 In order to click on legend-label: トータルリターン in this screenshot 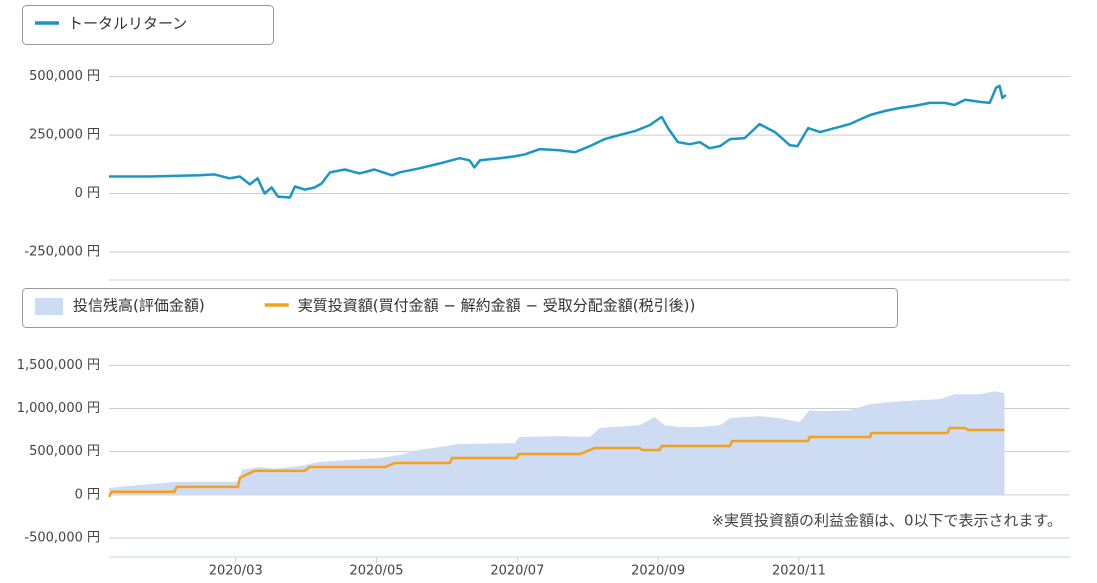, I will do `click(127, 24)`.